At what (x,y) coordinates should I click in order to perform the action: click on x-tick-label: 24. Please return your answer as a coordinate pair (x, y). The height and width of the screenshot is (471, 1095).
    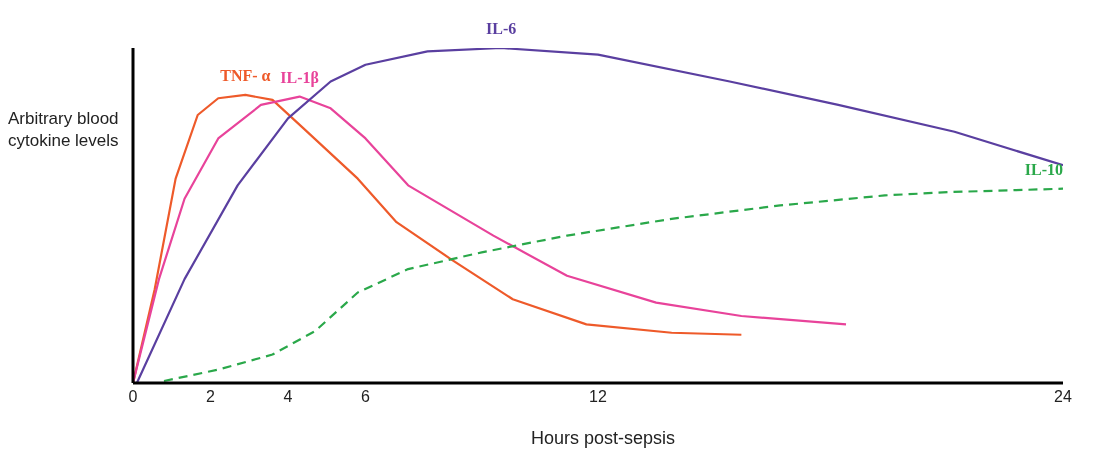
    Looking at the image, I should click on (1063, 397).